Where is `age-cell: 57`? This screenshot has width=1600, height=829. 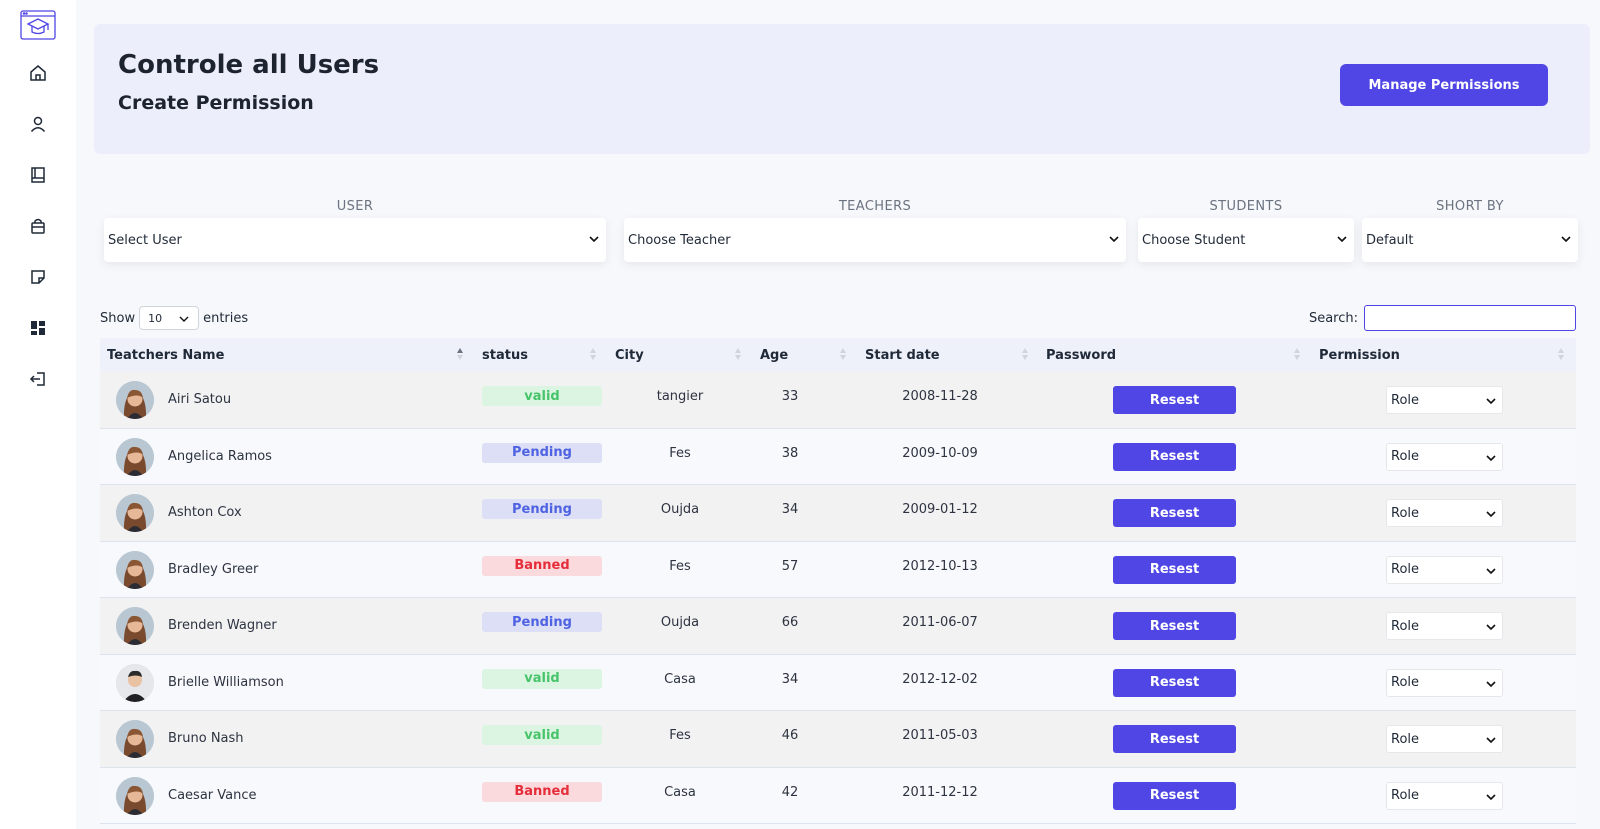 age-cell: 57 is located at coordinates (790, 566).